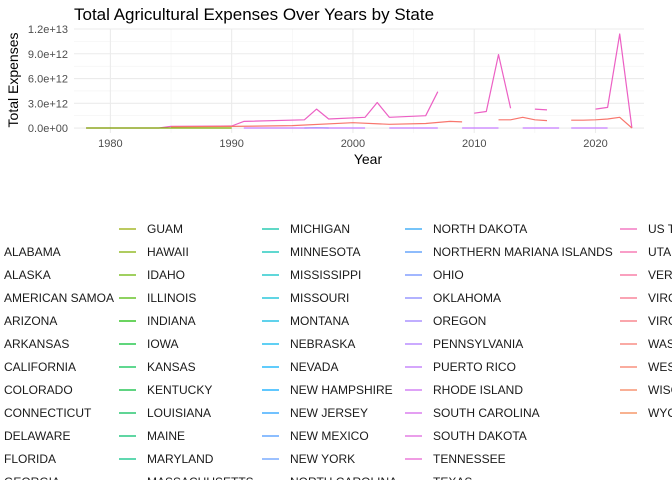 The height and width of the screenshot is (480, 672). What do you see at coordinates (523, 252) in the screenshot?
I see `legend-label: NORTHERN MARIANA ISLANDS` at bounding box center [523, 252].